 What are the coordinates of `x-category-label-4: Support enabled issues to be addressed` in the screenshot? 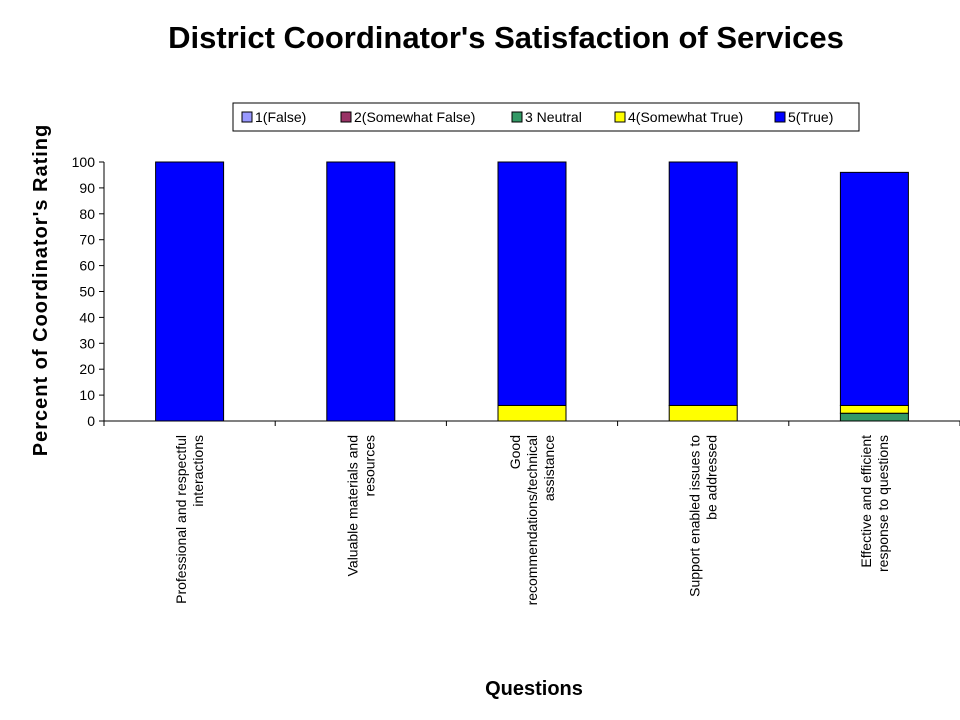 It's located at (703, 516).